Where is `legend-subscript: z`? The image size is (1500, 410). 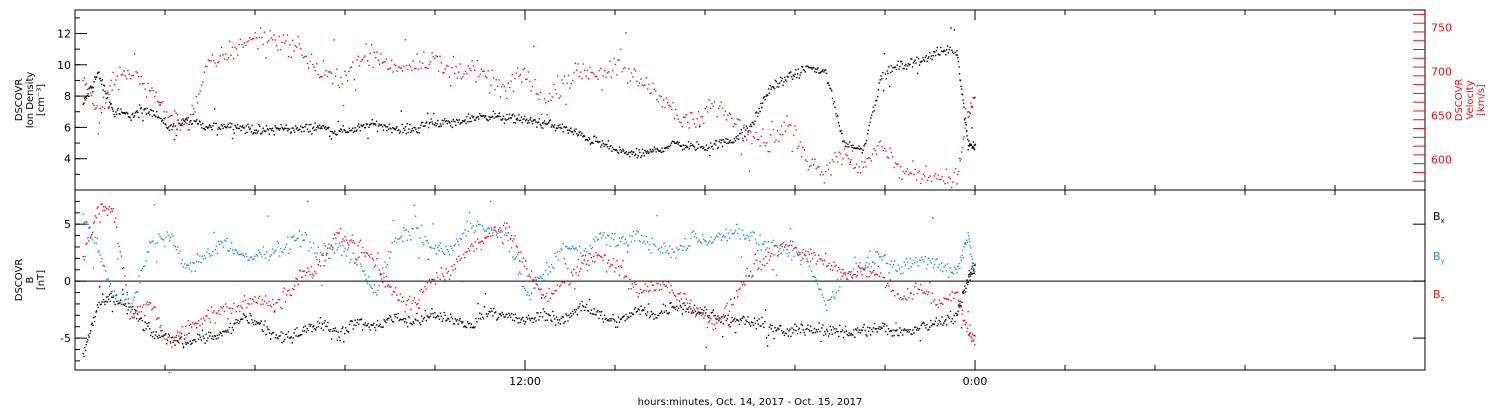 legend-subscript: z is located at coordinates (1443, 299).